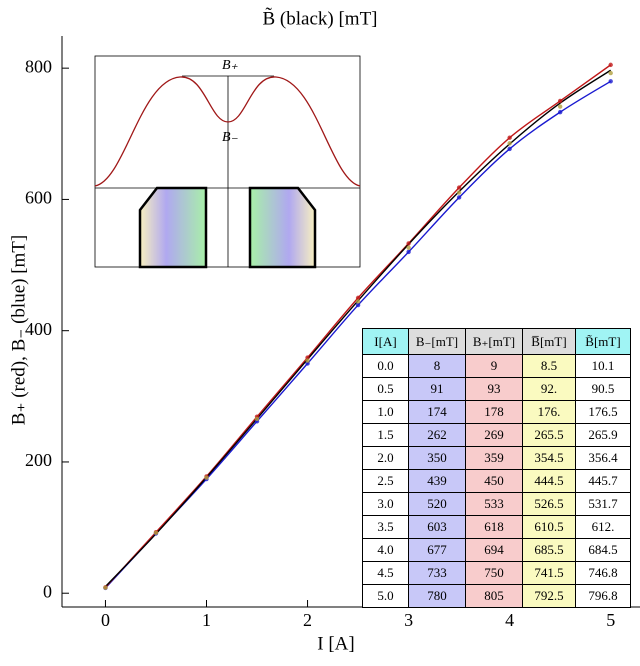 Image resolution: width=640 pixels, height=666 pixels. What do you see at coordinates (38, 329) in the screenshot?
I see `y-tick-label: 400` at bounding box center [38, 329].